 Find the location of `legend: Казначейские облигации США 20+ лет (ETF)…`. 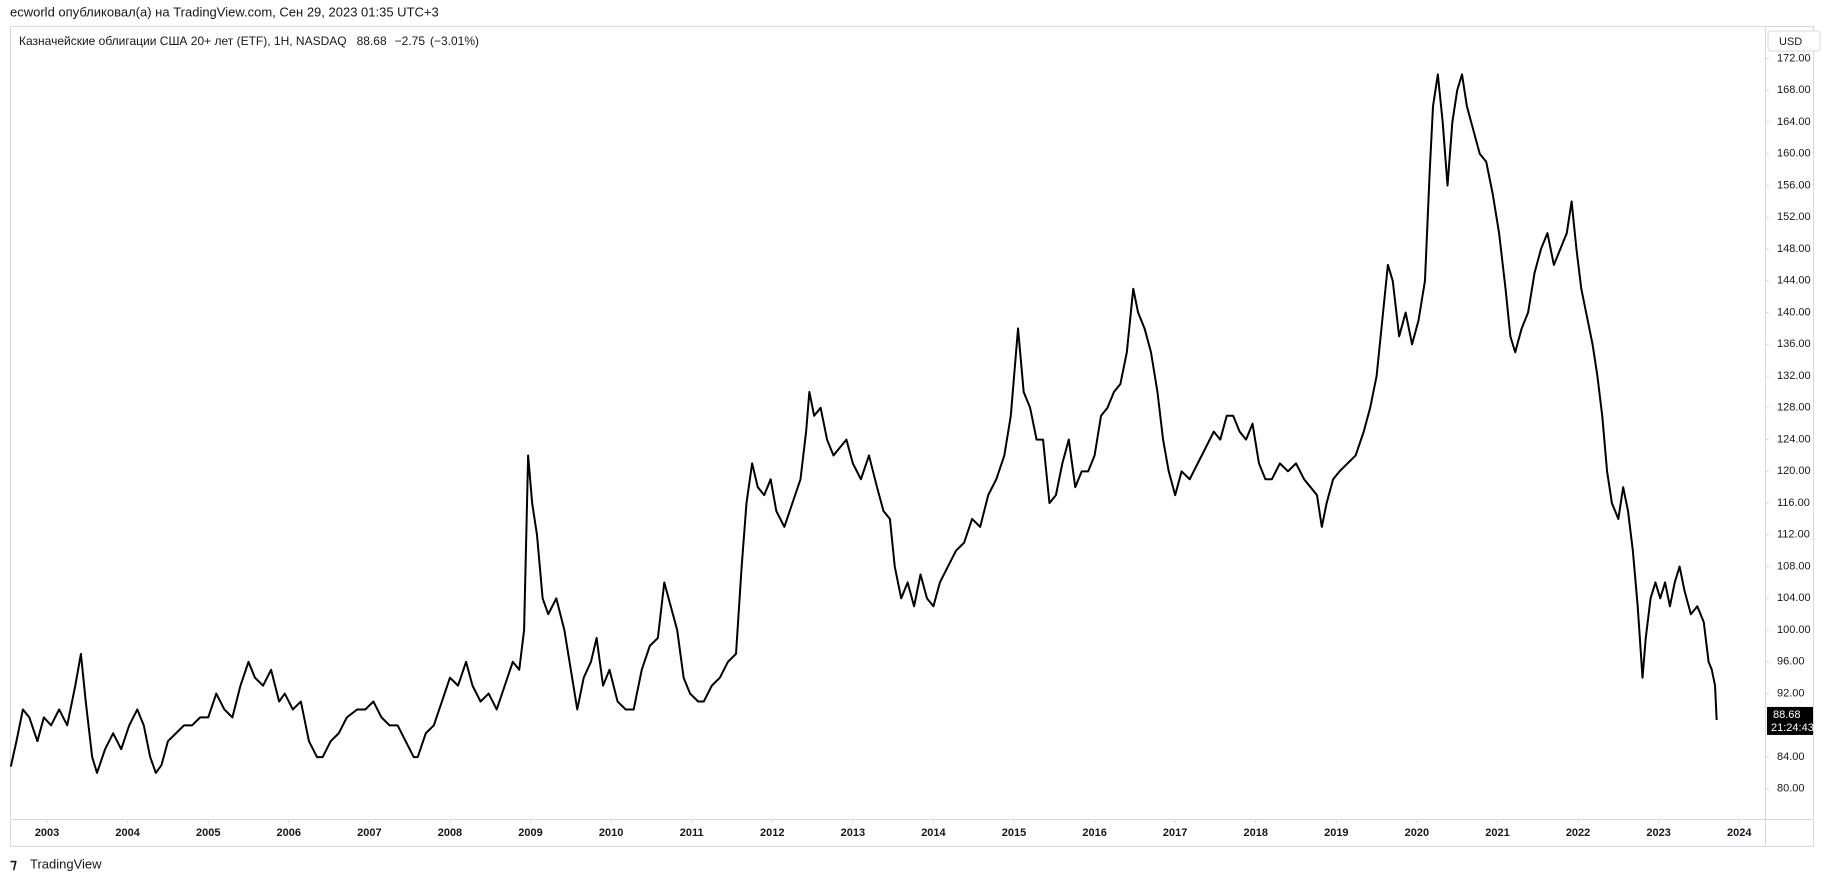

legend: Казначейские облигации США 20+ лет (ETF)… is located at coordinates (249, 41).